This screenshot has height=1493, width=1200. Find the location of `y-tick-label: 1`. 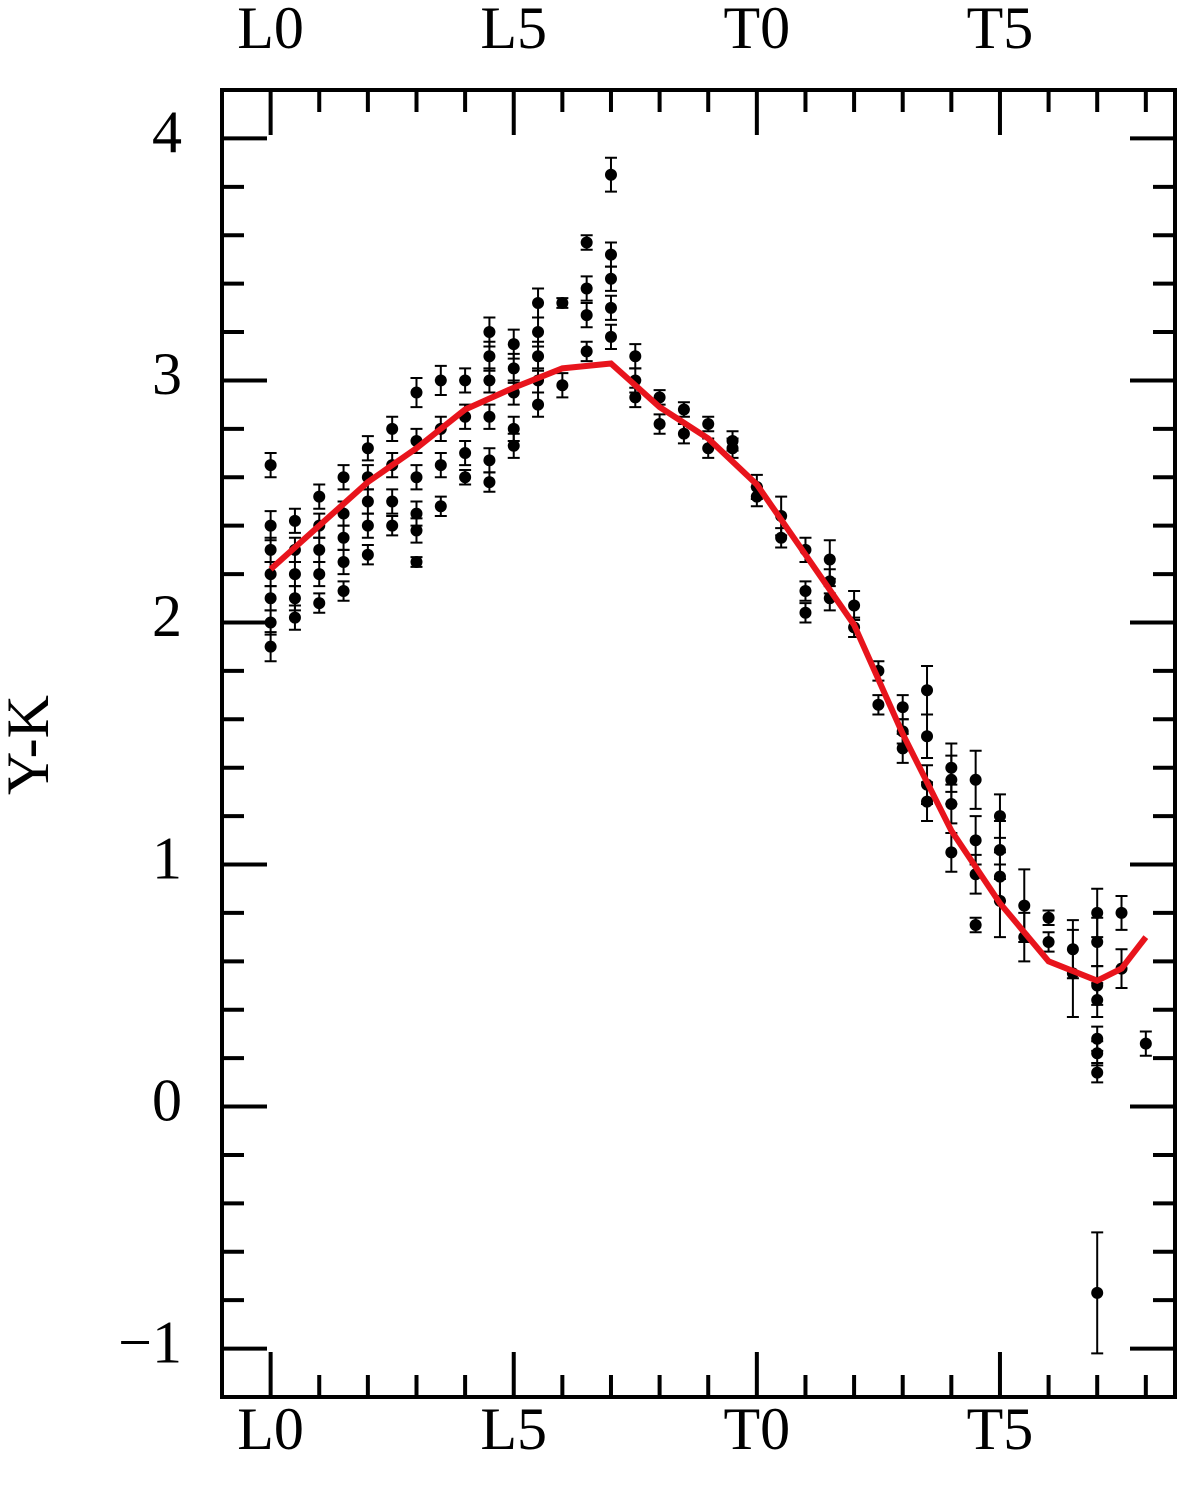

y-tick-label: 1 is located at coordinates (167, 858).